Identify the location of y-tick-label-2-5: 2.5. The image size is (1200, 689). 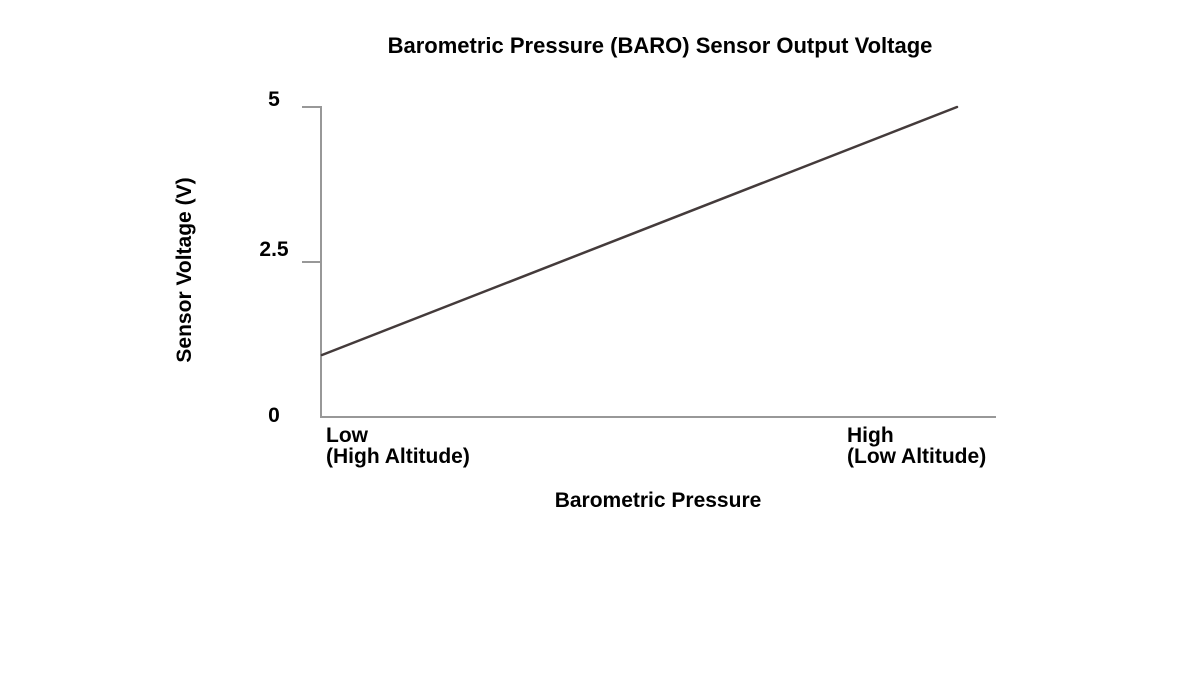
(274, 249).